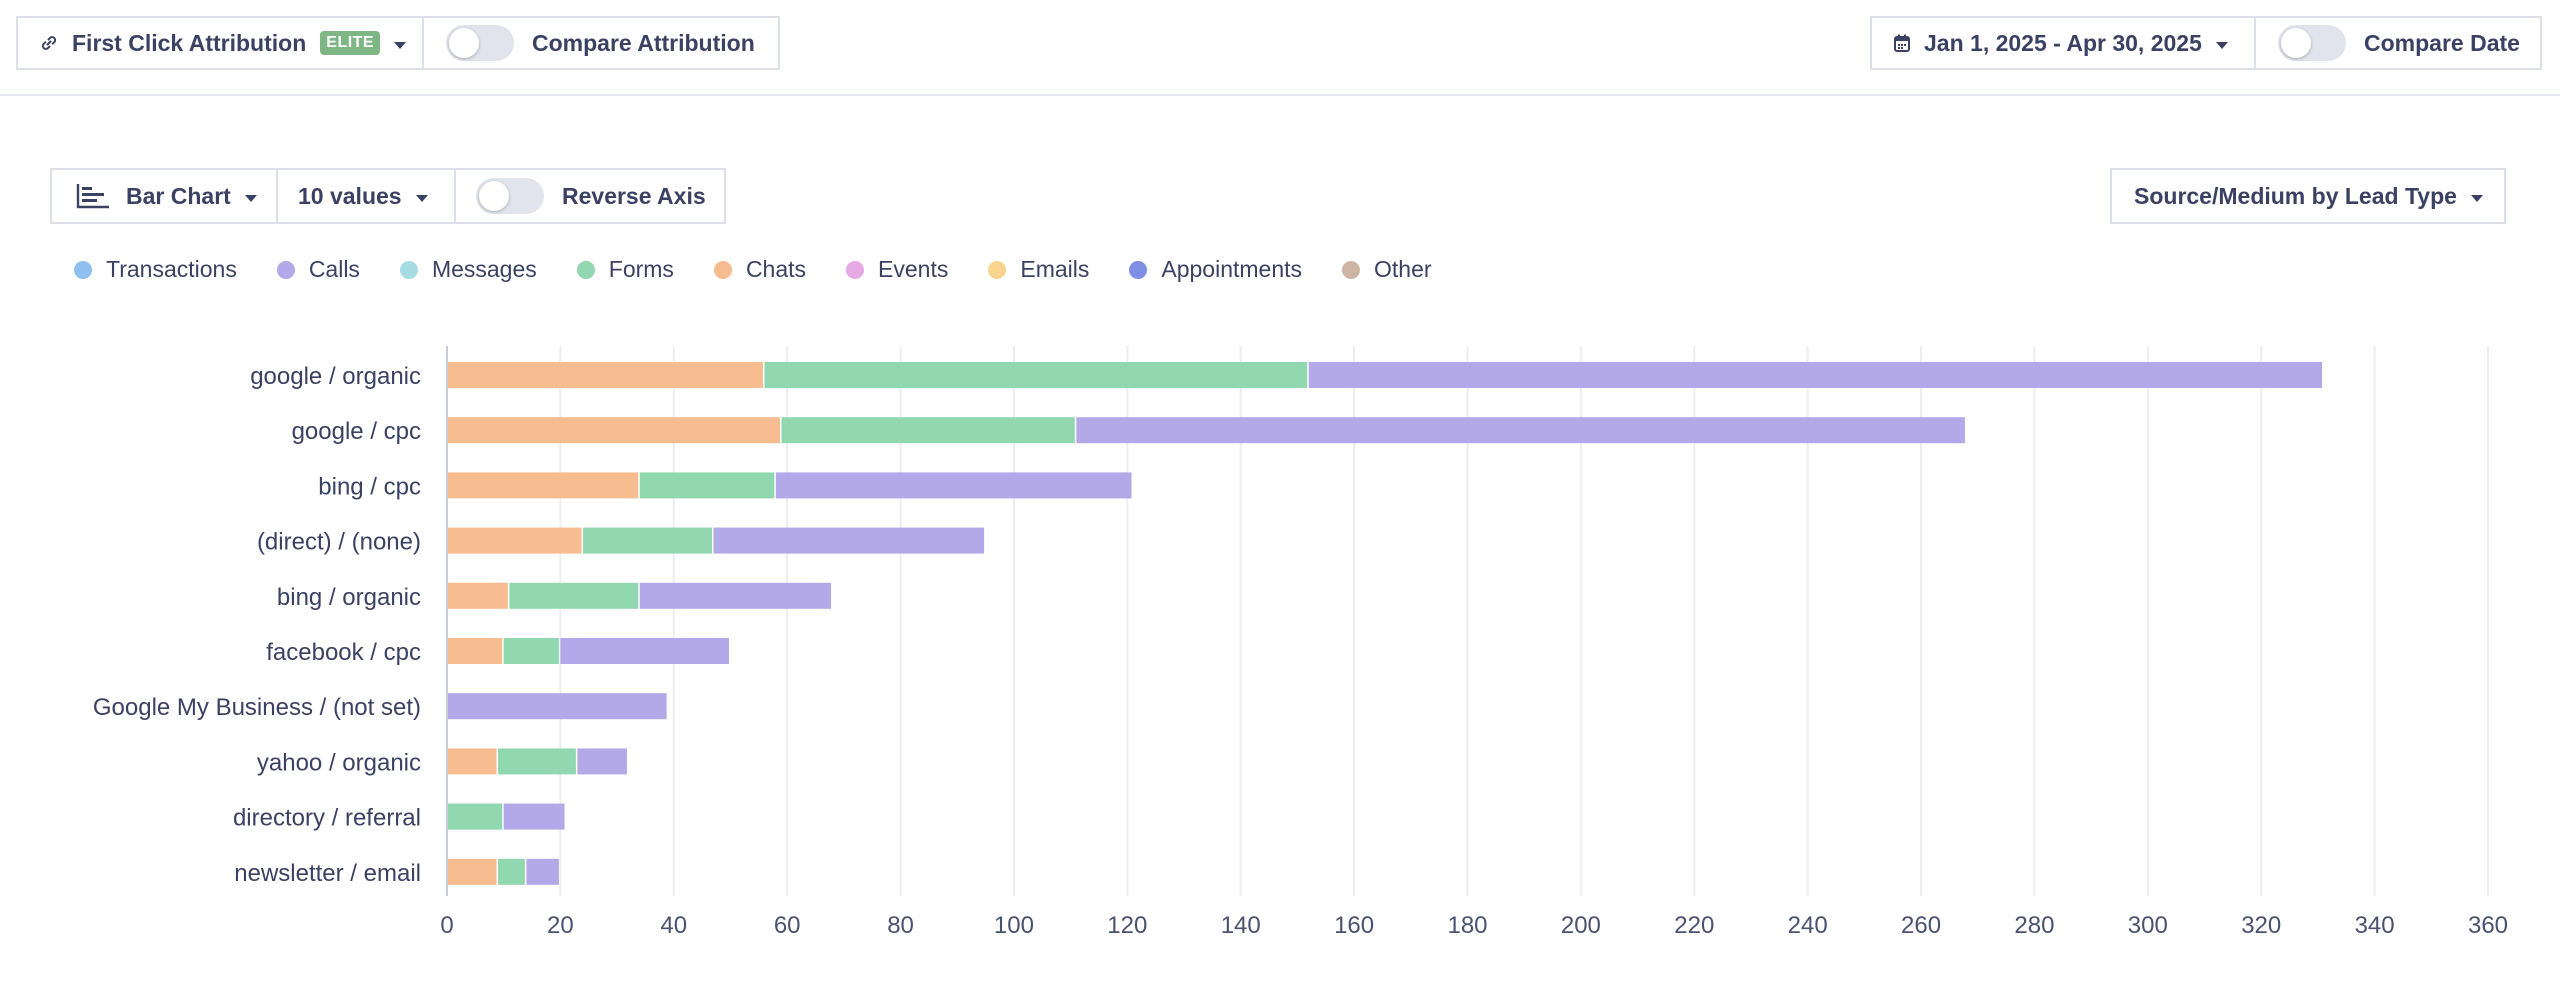 The height and width of the screenshot is (989, 2560). What do you see at coordinates (673, 925) in the screenshot?
I see `x-tick-label: 40` at bounding box center [673, 925].